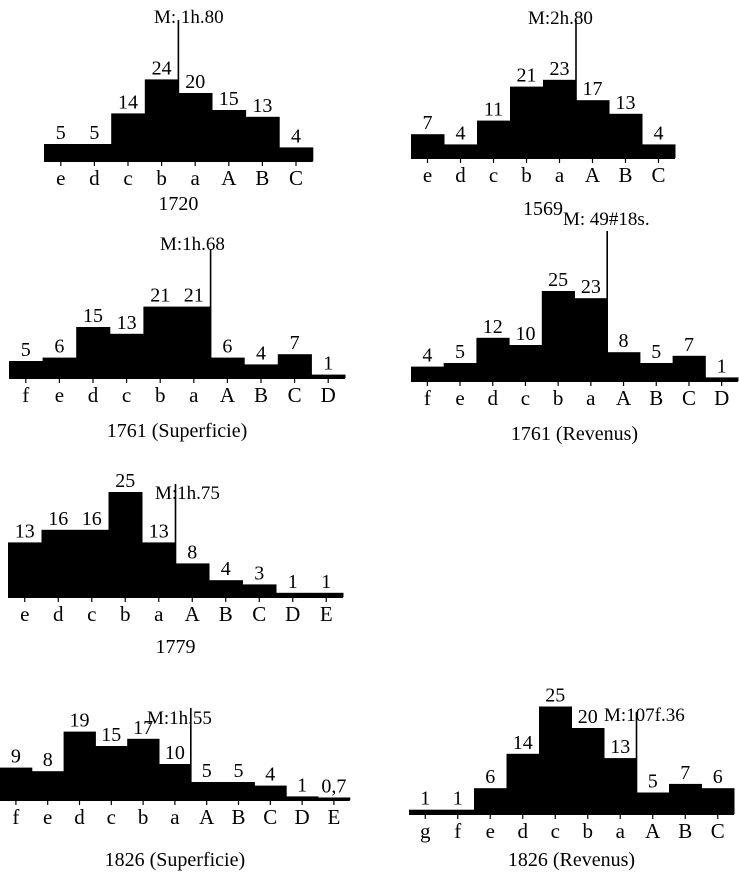 The width and height of the screenshot is (739, 874). I want to click on panel-title: 1826 (Superficie), so click(175, 860).